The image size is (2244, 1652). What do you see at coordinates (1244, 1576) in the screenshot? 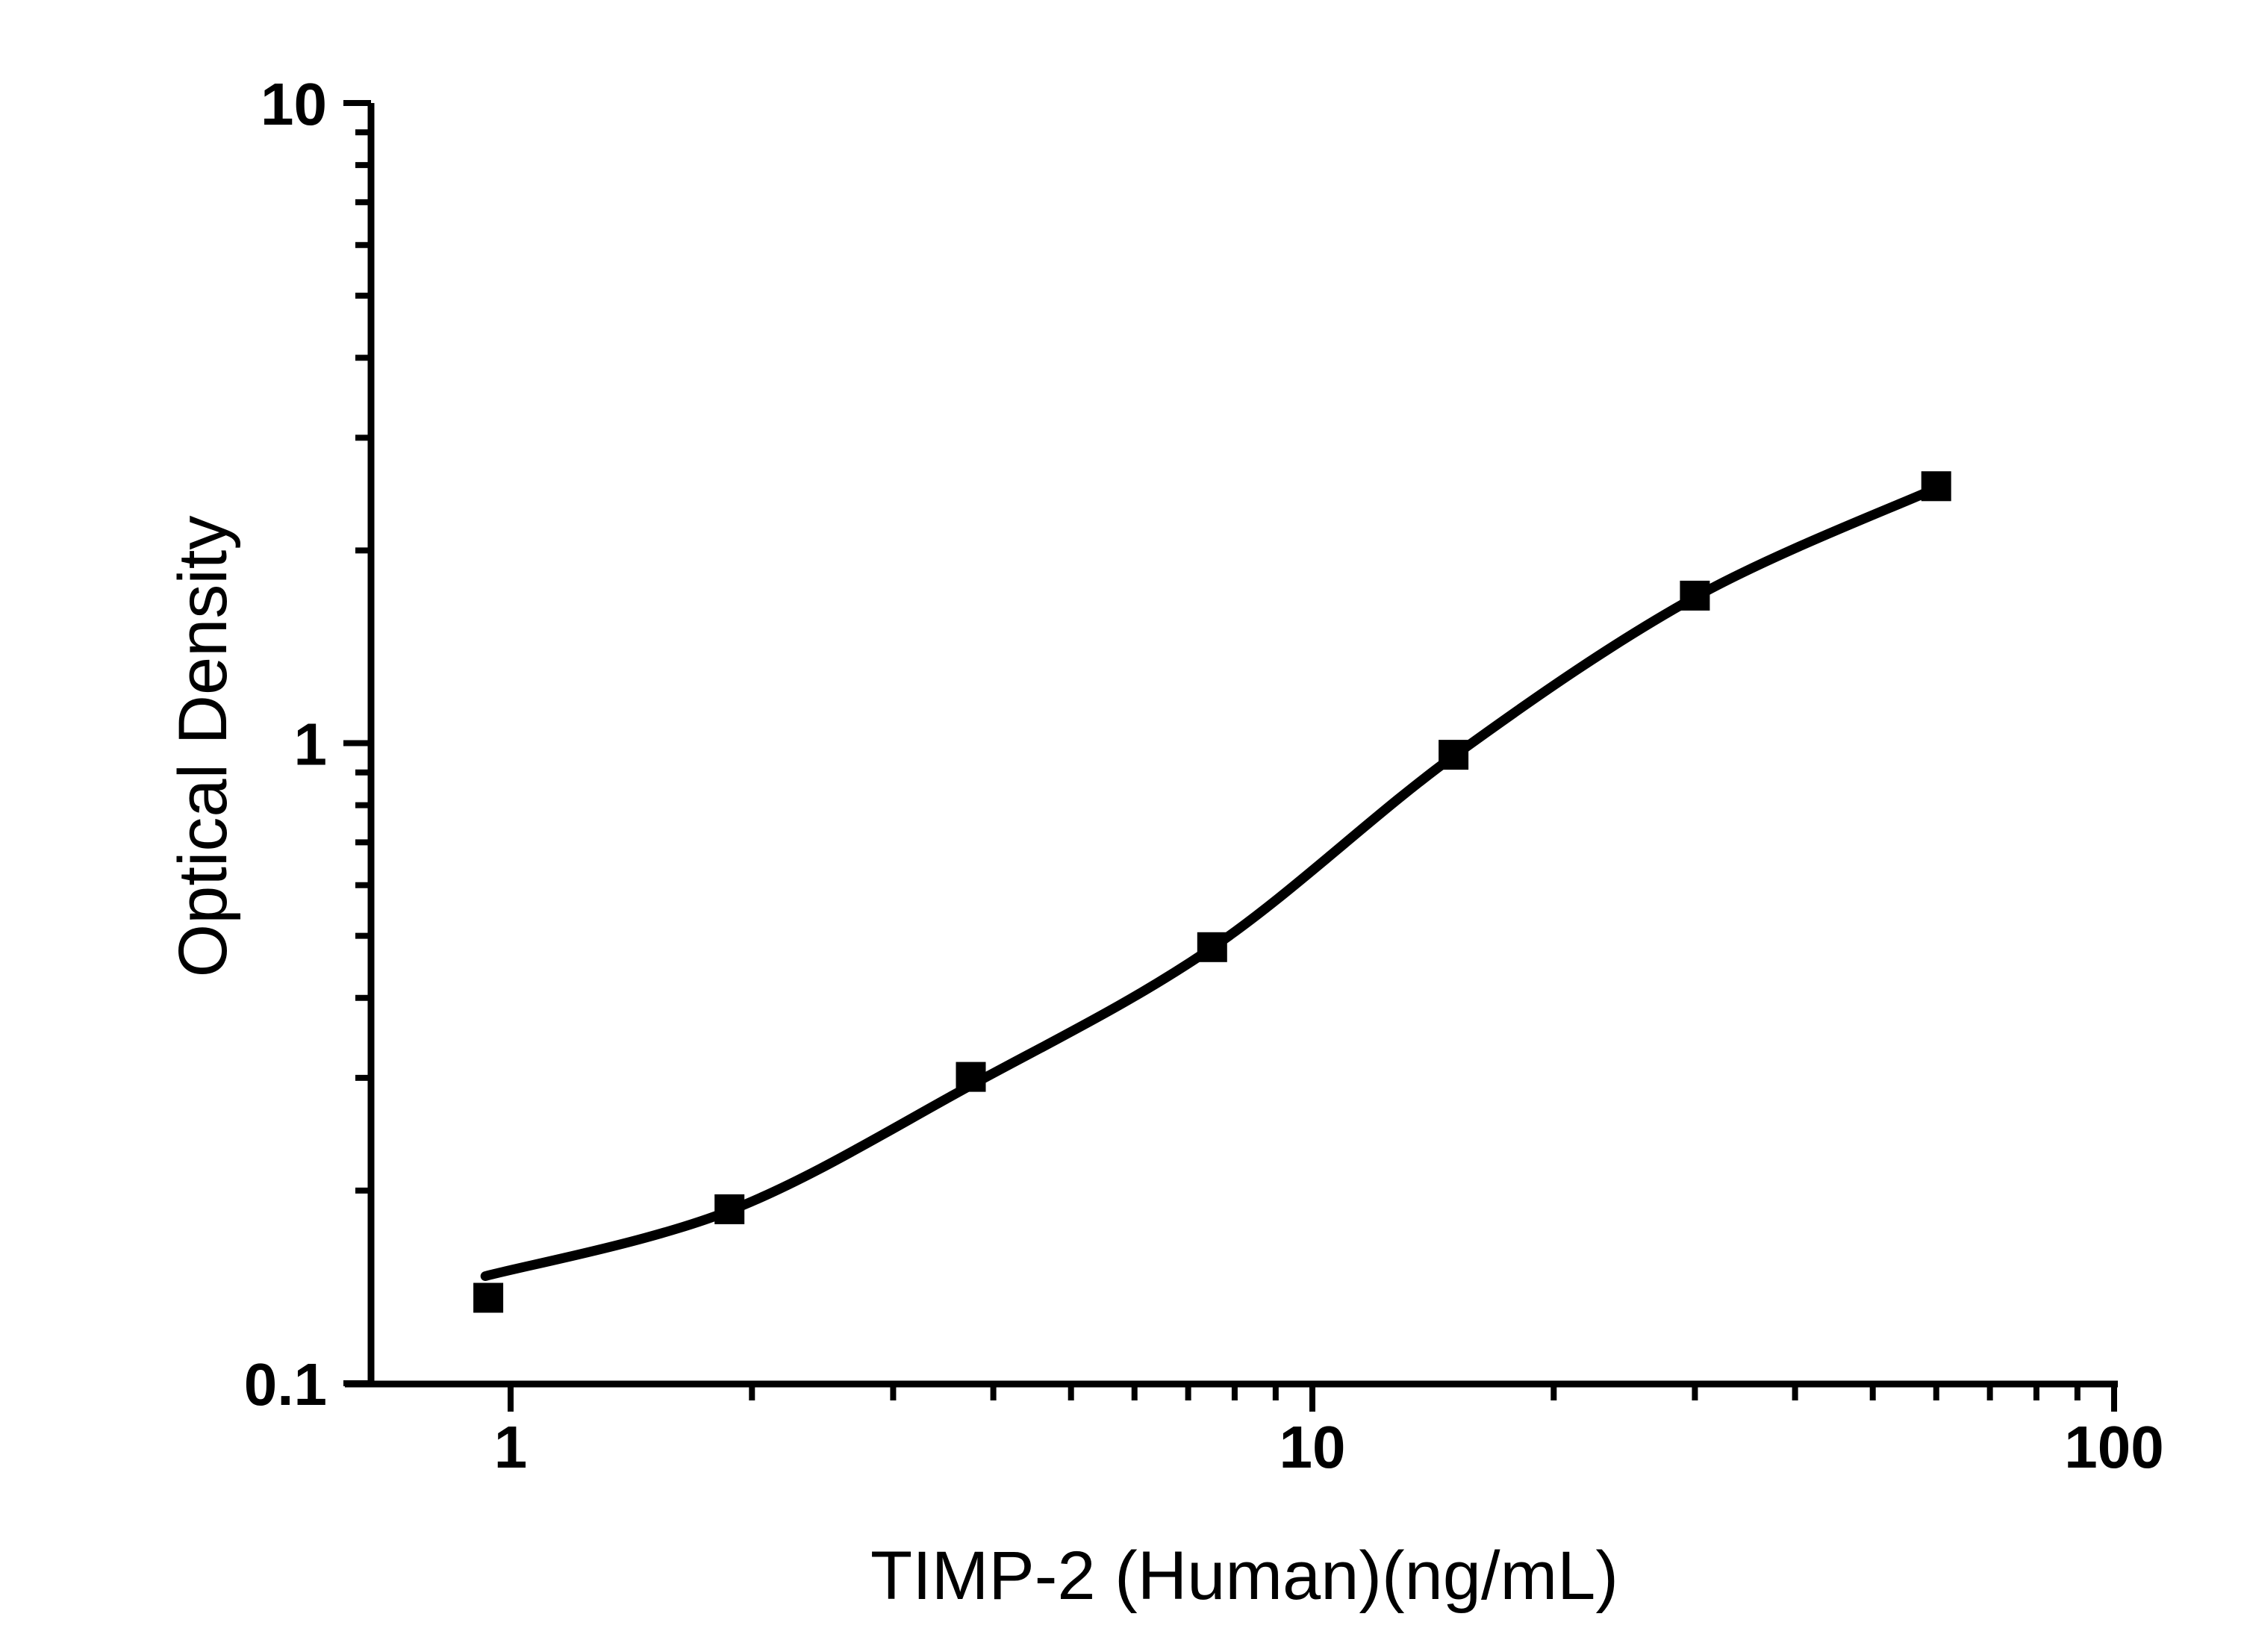
I see `x-axis-title: TIMP-2 (Human)(ng/mL)` at bounding box center [1244, 1576].